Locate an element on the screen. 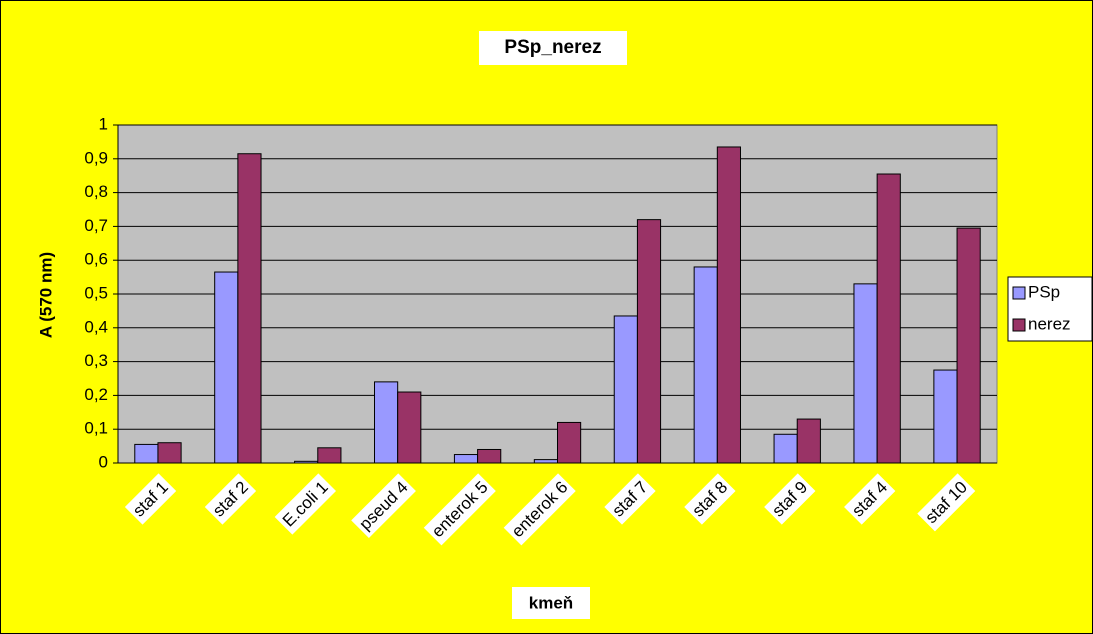 Image resolution: width=1093 pixels, height=634 pixels. legend-label: nerez is located at coordinates (1049, 323).